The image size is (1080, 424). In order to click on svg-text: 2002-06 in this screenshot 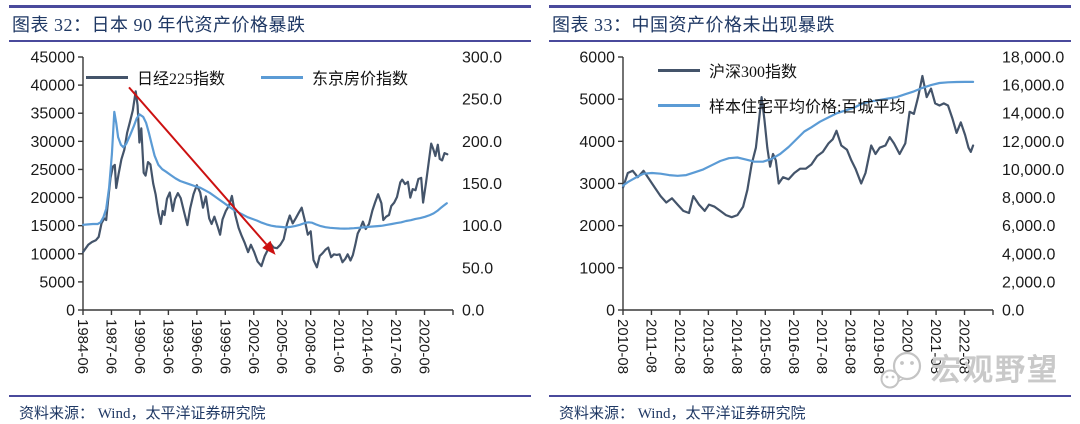, I will do `click(253, 346)`.